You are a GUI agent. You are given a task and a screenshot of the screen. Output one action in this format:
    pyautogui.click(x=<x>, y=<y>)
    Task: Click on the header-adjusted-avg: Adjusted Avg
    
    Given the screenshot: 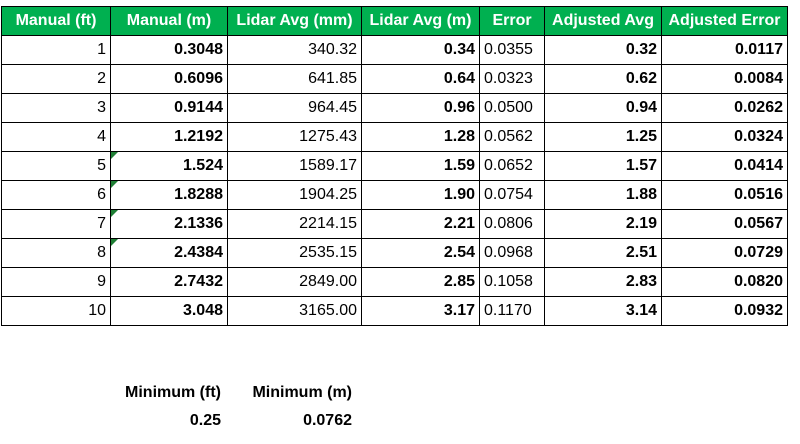 What is the action you would take?
    pyautogui.click(x=603, y=21)
    